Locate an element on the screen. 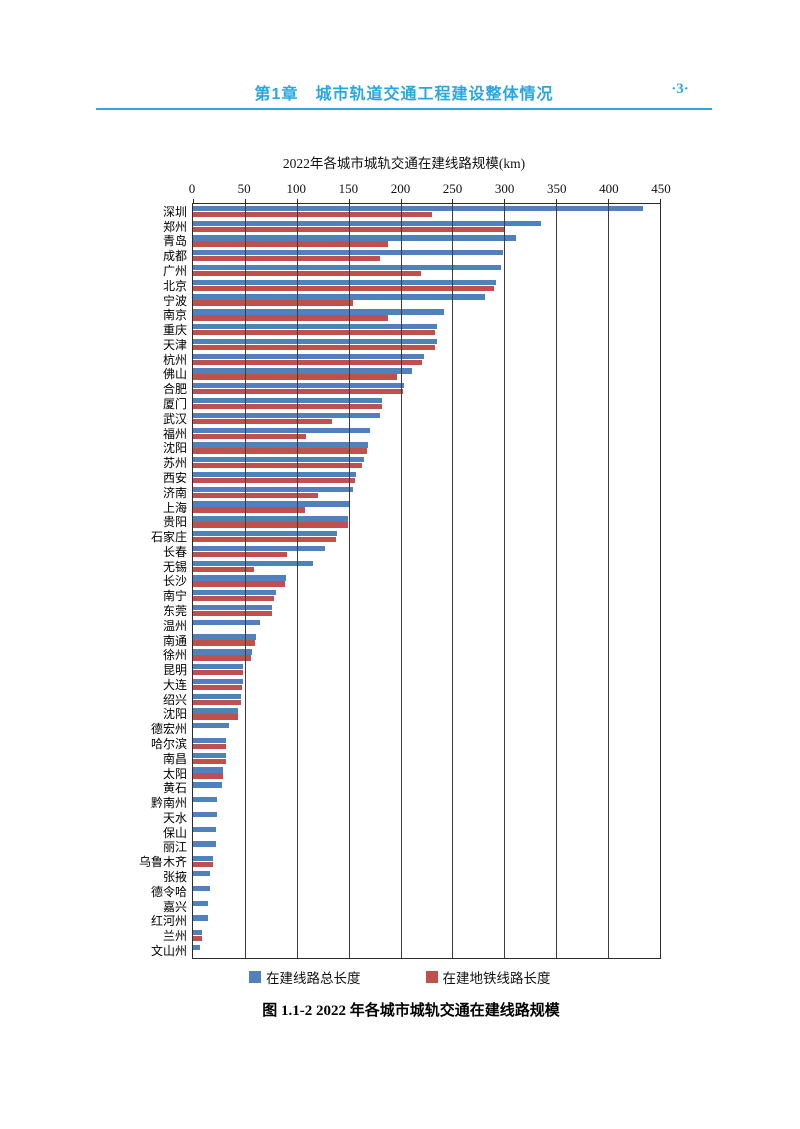 The height and width of the screenshot is (1129, 800). chart-row: 重庆 is located at coordinates (411, 329).